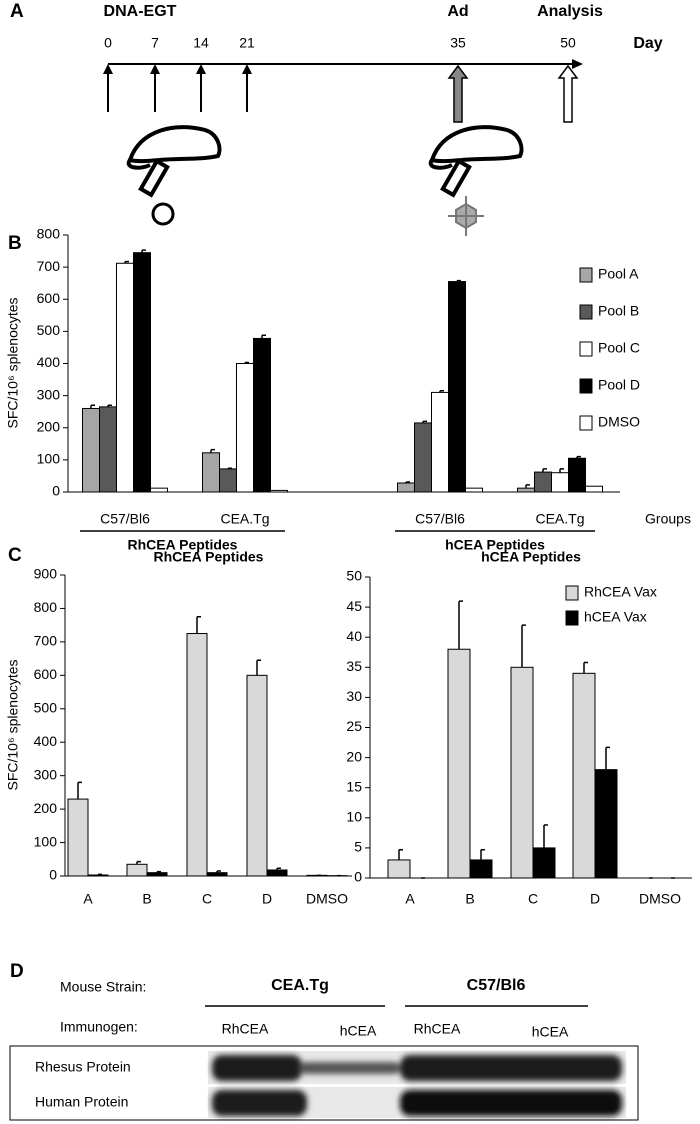 This screenshot has width=700, height=1124. Describe the element at coordinates (46, 641) in the screenshot. I see `y-tick-label: 700` at that location.